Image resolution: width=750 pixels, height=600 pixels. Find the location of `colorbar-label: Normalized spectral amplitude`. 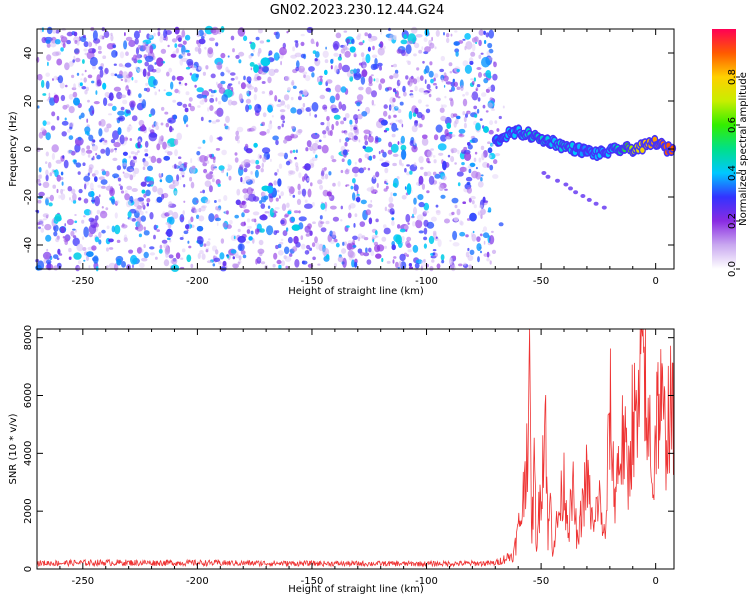

colorbar-label: Normalized spectral amplitude is located at coordinates (743, 149).